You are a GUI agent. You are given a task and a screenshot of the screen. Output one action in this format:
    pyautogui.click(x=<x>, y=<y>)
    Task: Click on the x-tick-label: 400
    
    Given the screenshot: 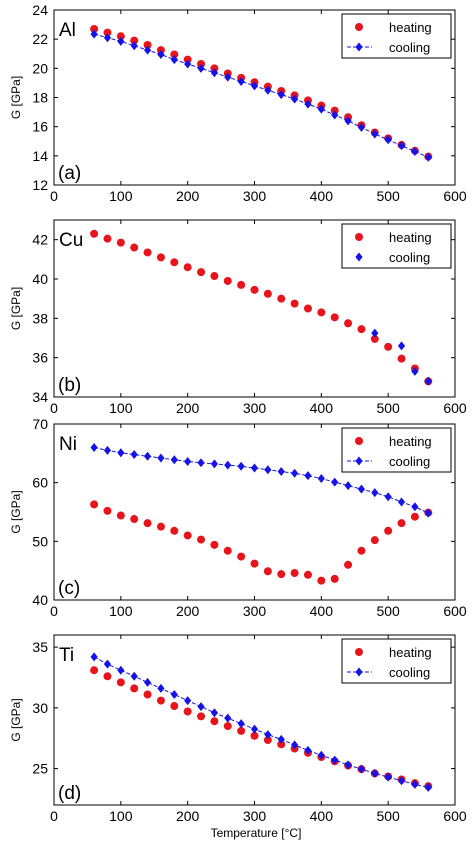 What is the action you would take?
    pyautogui.click(x=322, y=816)
    